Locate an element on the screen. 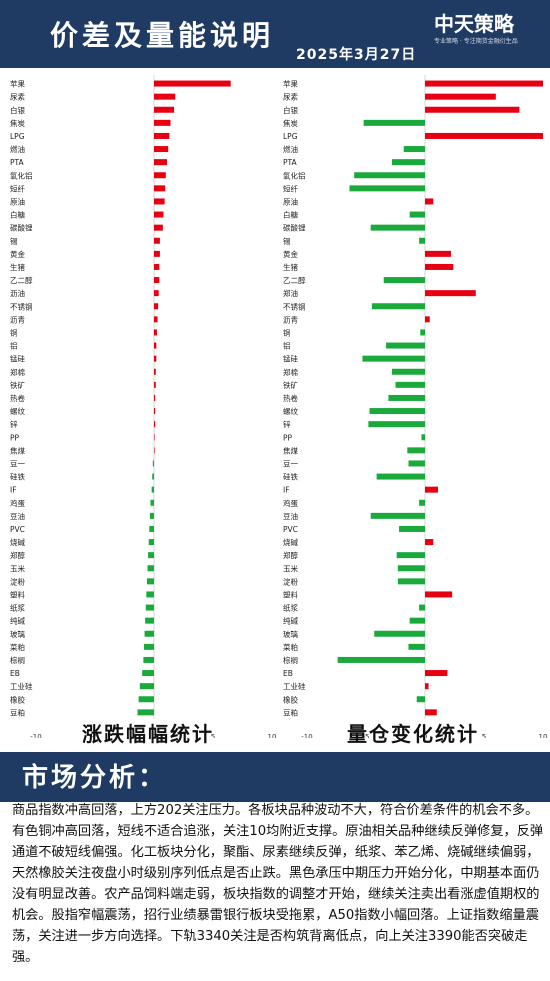  brand-tagline: 专业策略 · 专注期货金融衍生品 is located at coordinates (476, 41).